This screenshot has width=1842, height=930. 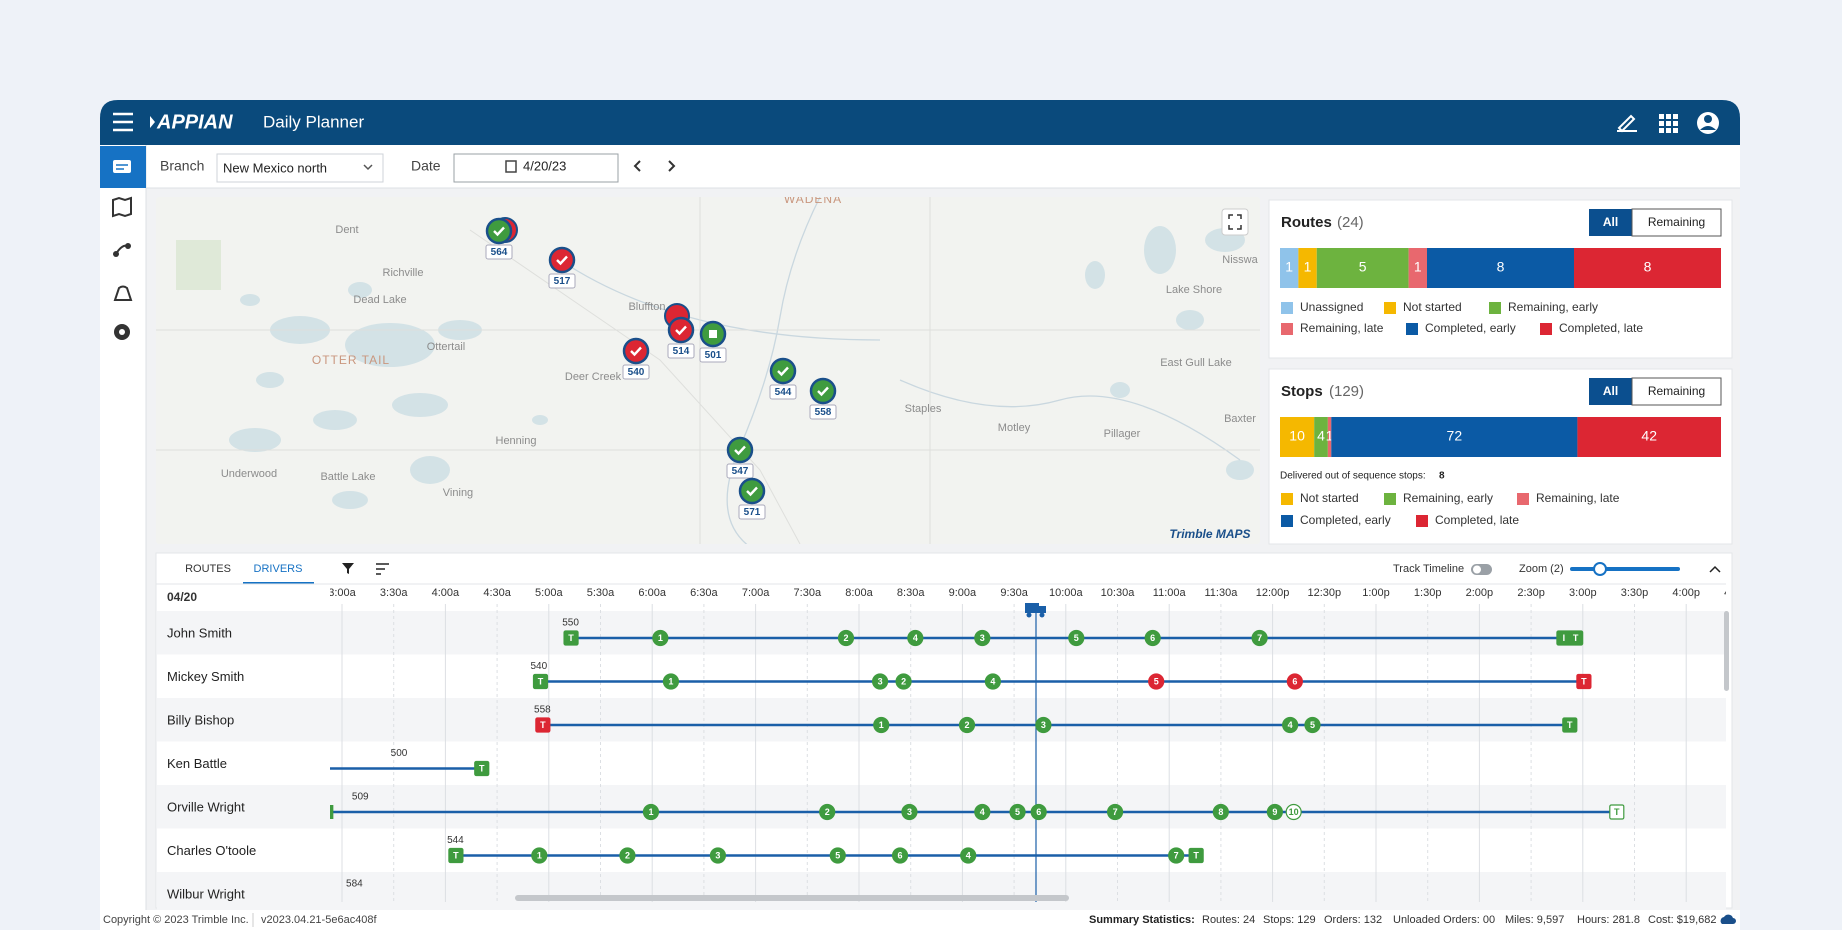 What do you see at coordinates (1042, 615) in the screenshot?
I see `truck-wheel` at bounding box center [1042, 615].